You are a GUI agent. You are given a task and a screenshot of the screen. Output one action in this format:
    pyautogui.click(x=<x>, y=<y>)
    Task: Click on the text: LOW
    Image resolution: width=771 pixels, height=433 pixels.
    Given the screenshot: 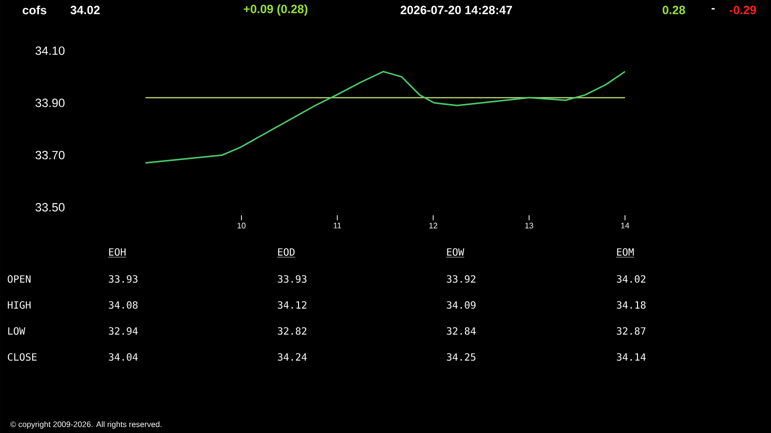 What is the action you would take?
    pyautogui.click(x=17, y=331)
    